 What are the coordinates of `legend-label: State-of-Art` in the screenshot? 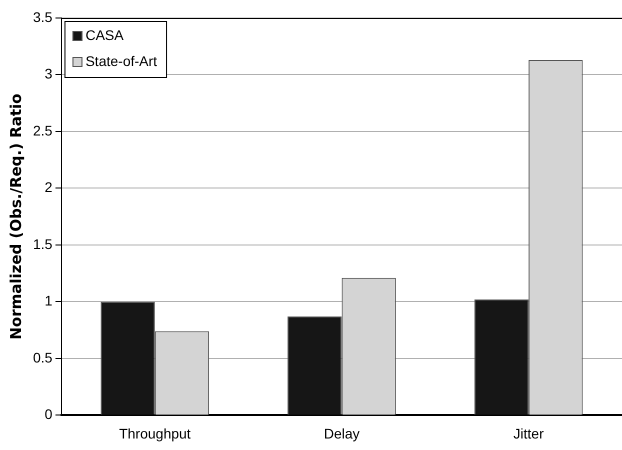 It's located at (121, 60).